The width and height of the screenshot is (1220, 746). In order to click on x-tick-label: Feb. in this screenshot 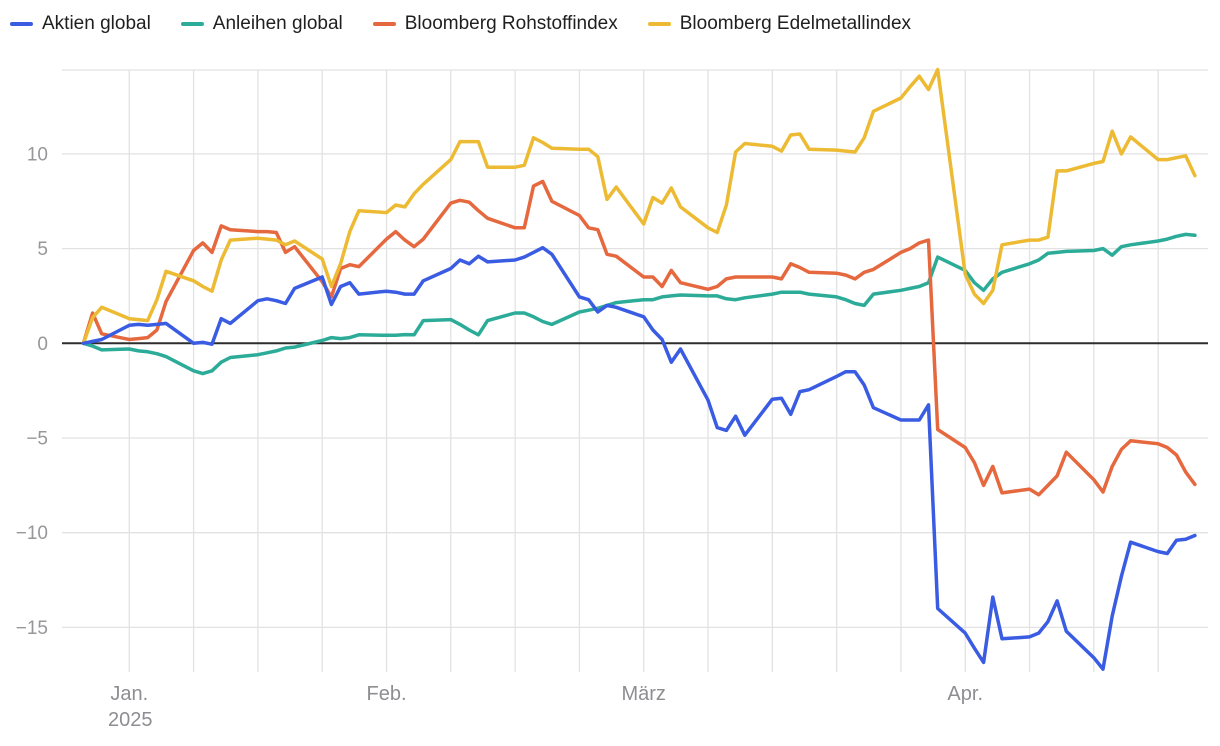, I will do `click(386, 694)`.